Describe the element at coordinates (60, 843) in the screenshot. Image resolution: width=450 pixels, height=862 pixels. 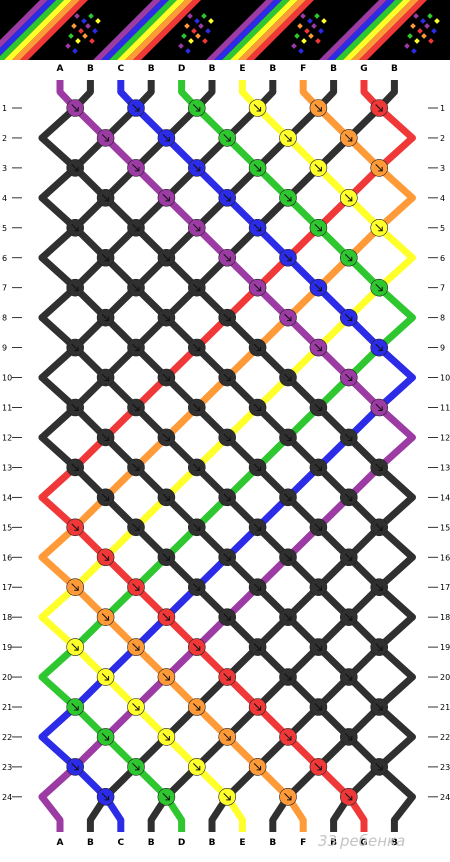
I see `column-label-bottom: A` at that location.